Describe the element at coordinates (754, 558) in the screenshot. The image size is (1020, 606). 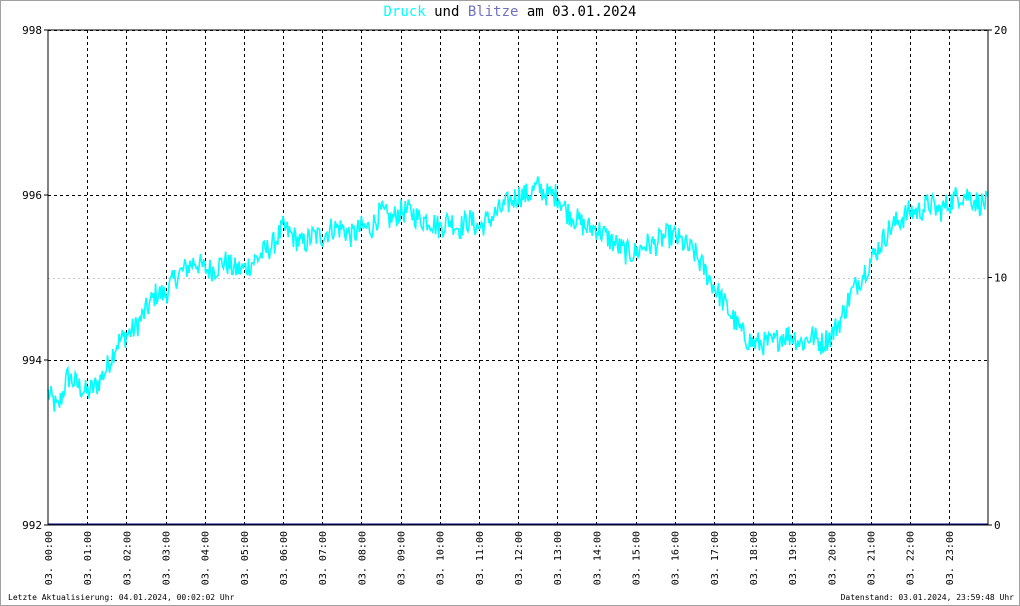
I see `x-tick-label: 03. 18:00` at that location.